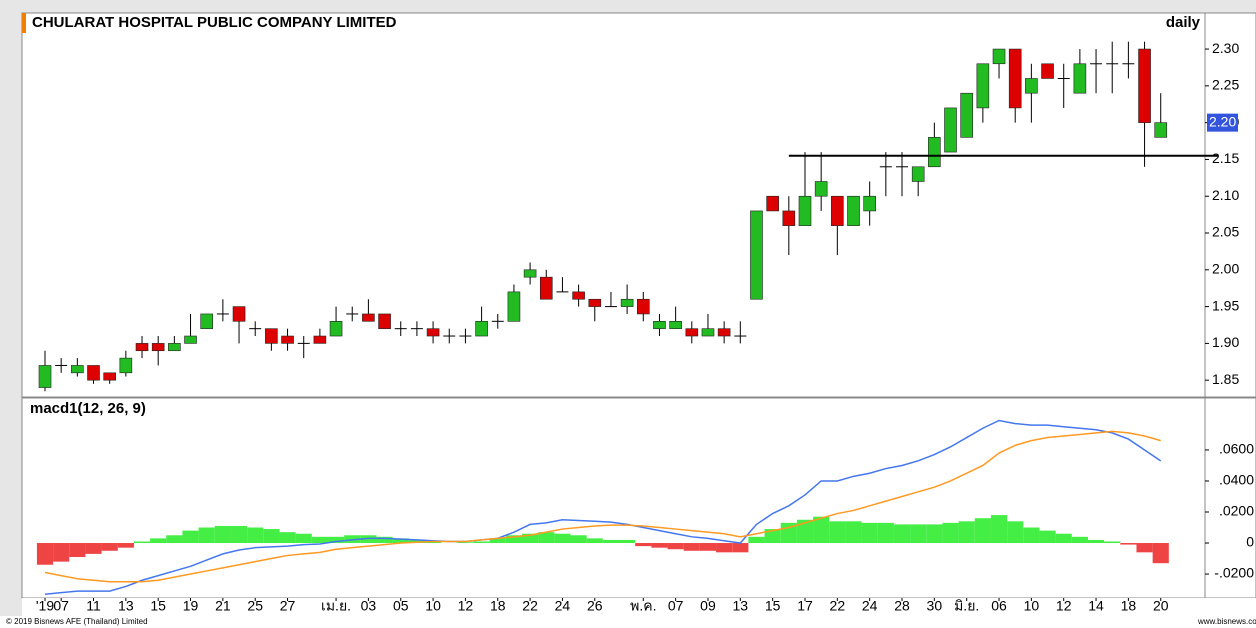 The width and height of the screenshot is (1256, 628). Describe the element at coordinates (530, 606) in the screenshot. I see `x-tick-label: 22` at that location.